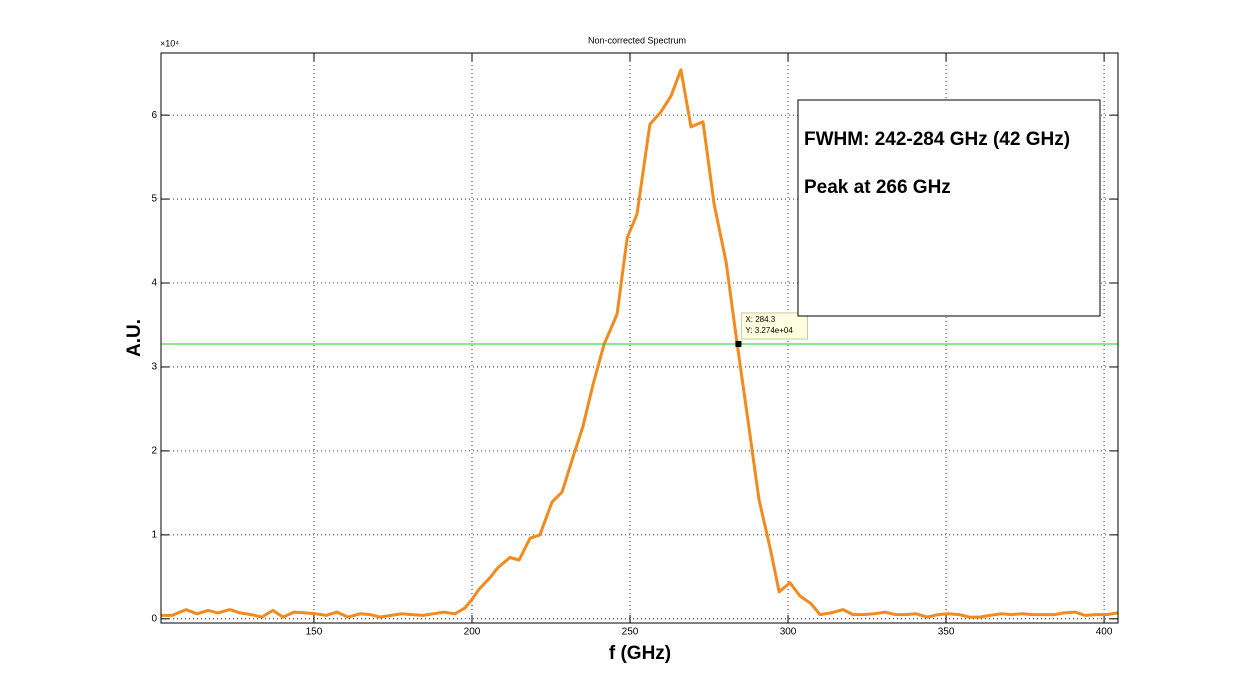 The image size is (1235, 700). Describe the element at coordinates (946, 632) in the screenshot. I see `x-tick-label: 350` at that location.